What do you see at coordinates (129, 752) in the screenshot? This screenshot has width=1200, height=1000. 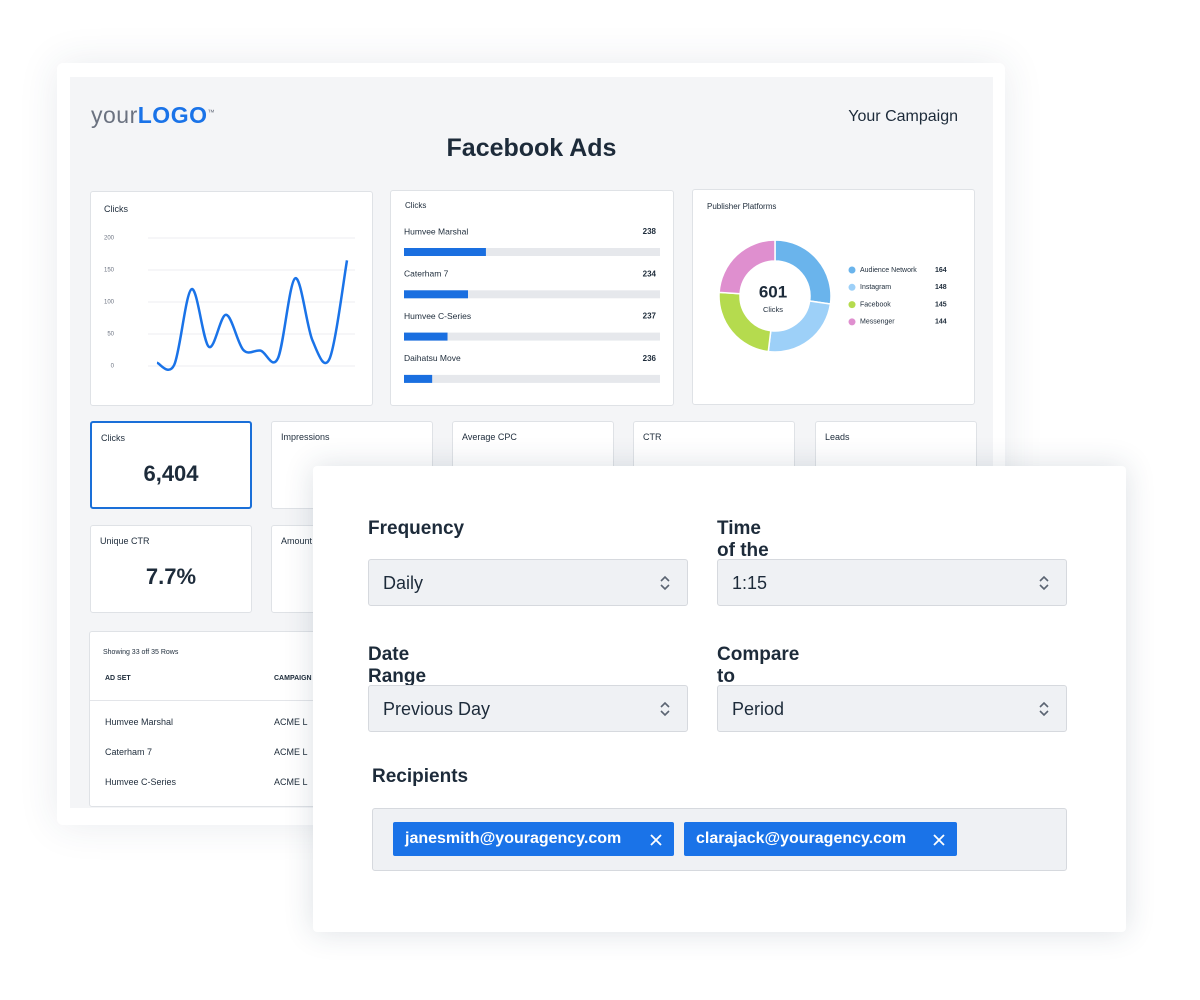 I see `table-cell: Caterham 7` at bounding box center [129, 752].